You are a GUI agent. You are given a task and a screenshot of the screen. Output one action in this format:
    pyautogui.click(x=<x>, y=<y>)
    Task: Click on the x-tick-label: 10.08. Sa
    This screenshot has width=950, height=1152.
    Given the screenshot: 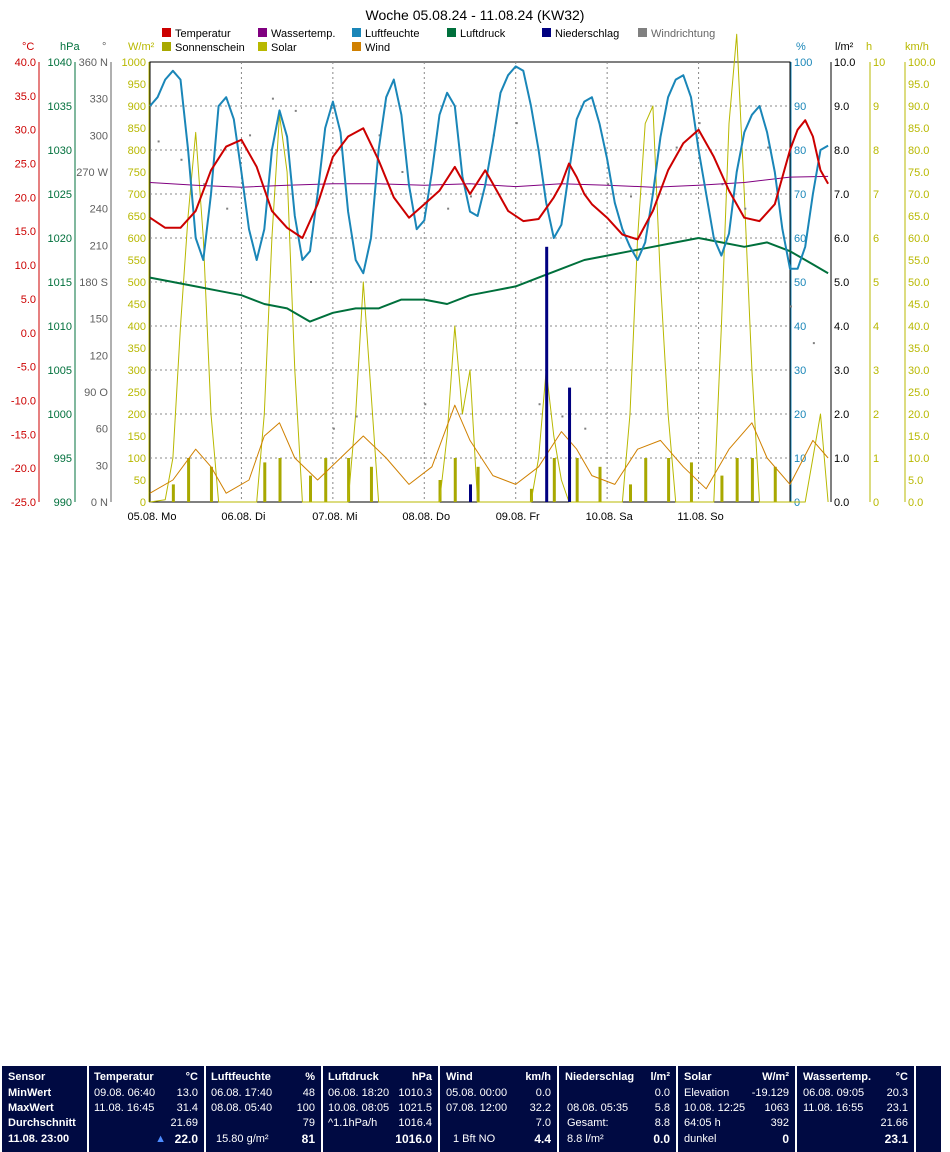 What is the action you would take?
    pyautogui.click(x=610, y=517)
    